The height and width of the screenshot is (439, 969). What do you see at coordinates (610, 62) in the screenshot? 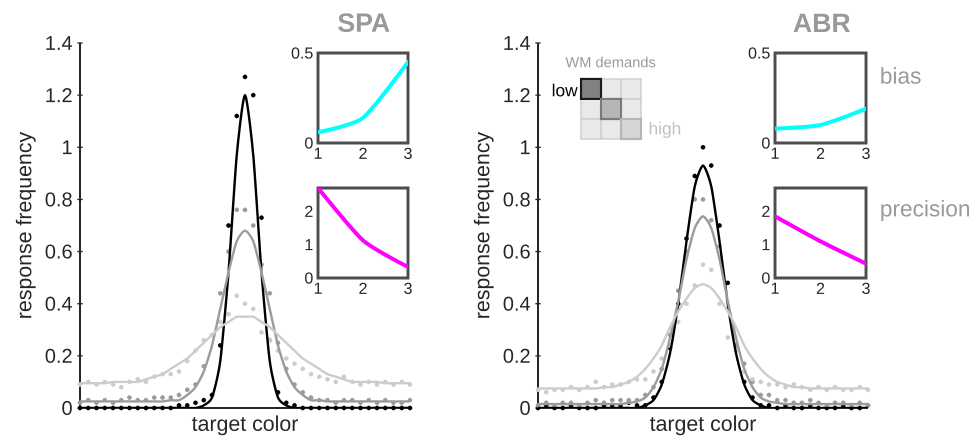
I see `annotation: WM demands` at bounding box center [610, 62].